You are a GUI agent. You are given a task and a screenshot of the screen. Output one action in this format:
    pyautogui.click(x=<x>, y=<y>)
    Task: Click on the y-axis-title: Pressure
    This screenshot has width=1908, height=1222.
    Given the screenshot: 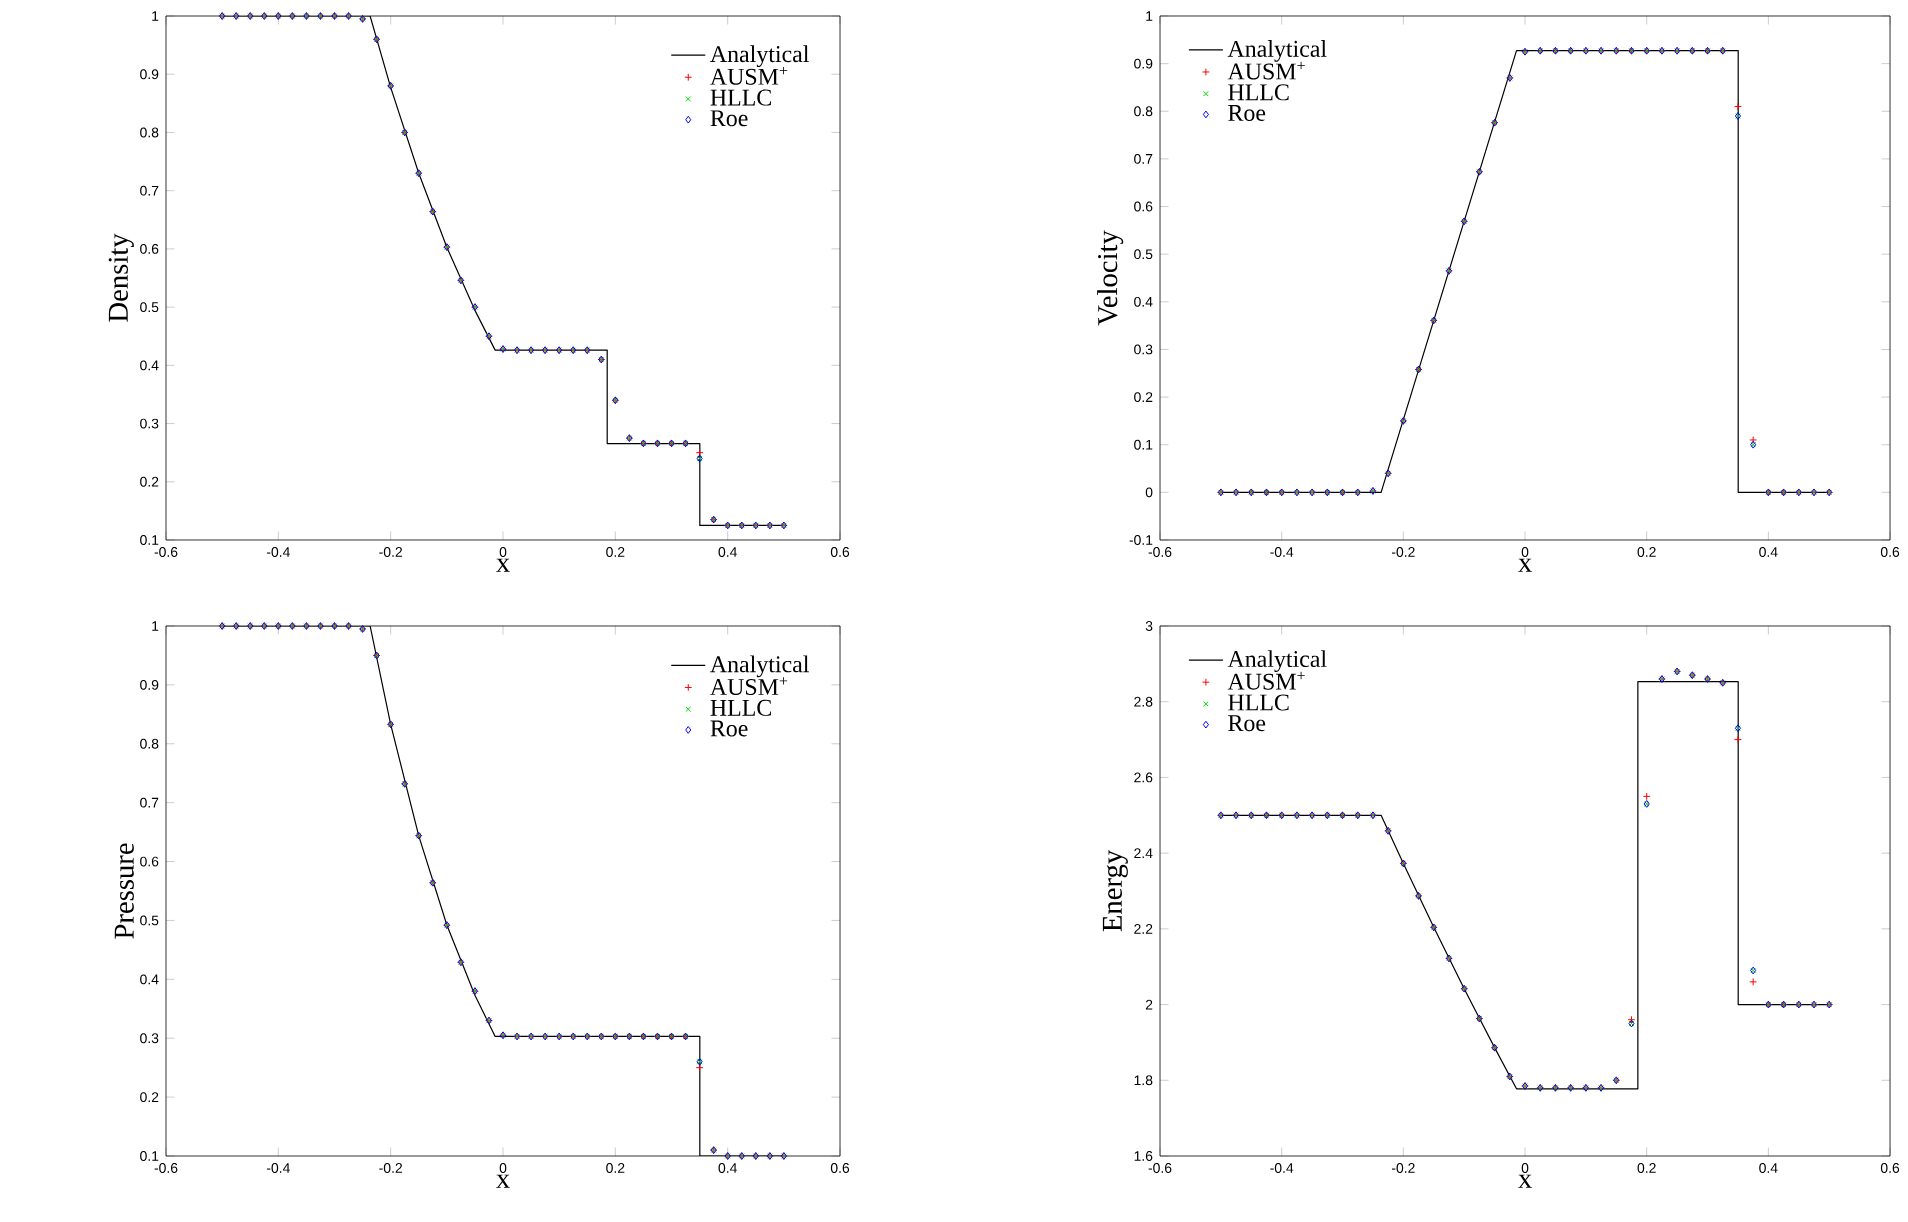 What is the action you would take?
    pyautogui.click(x=124, y=891)
    